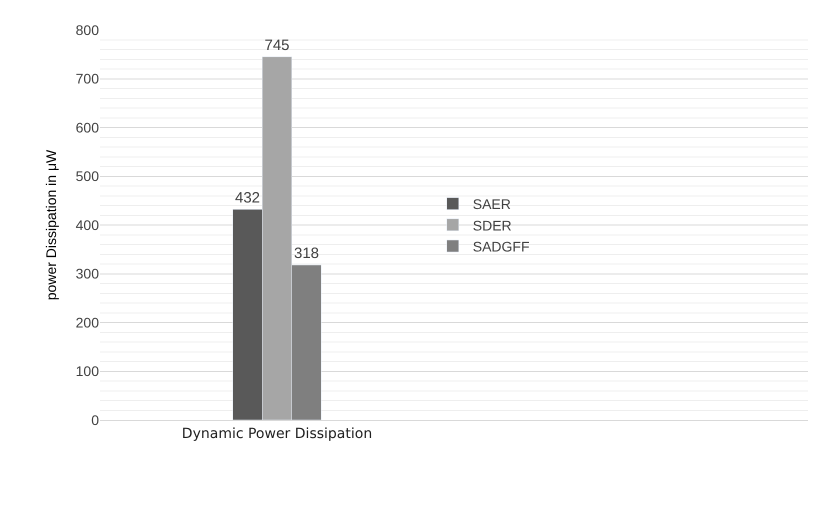  I want to click on legend-label: SADGFF, so click(501, 246).